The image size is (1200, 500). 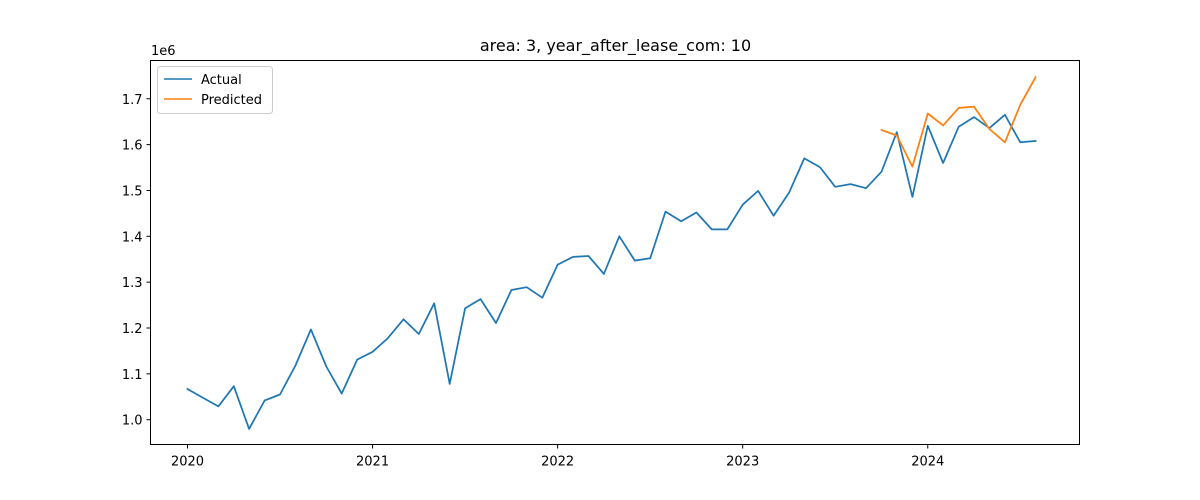 I want to click on x-tick-label: 2023, so click(x=742, y=462).